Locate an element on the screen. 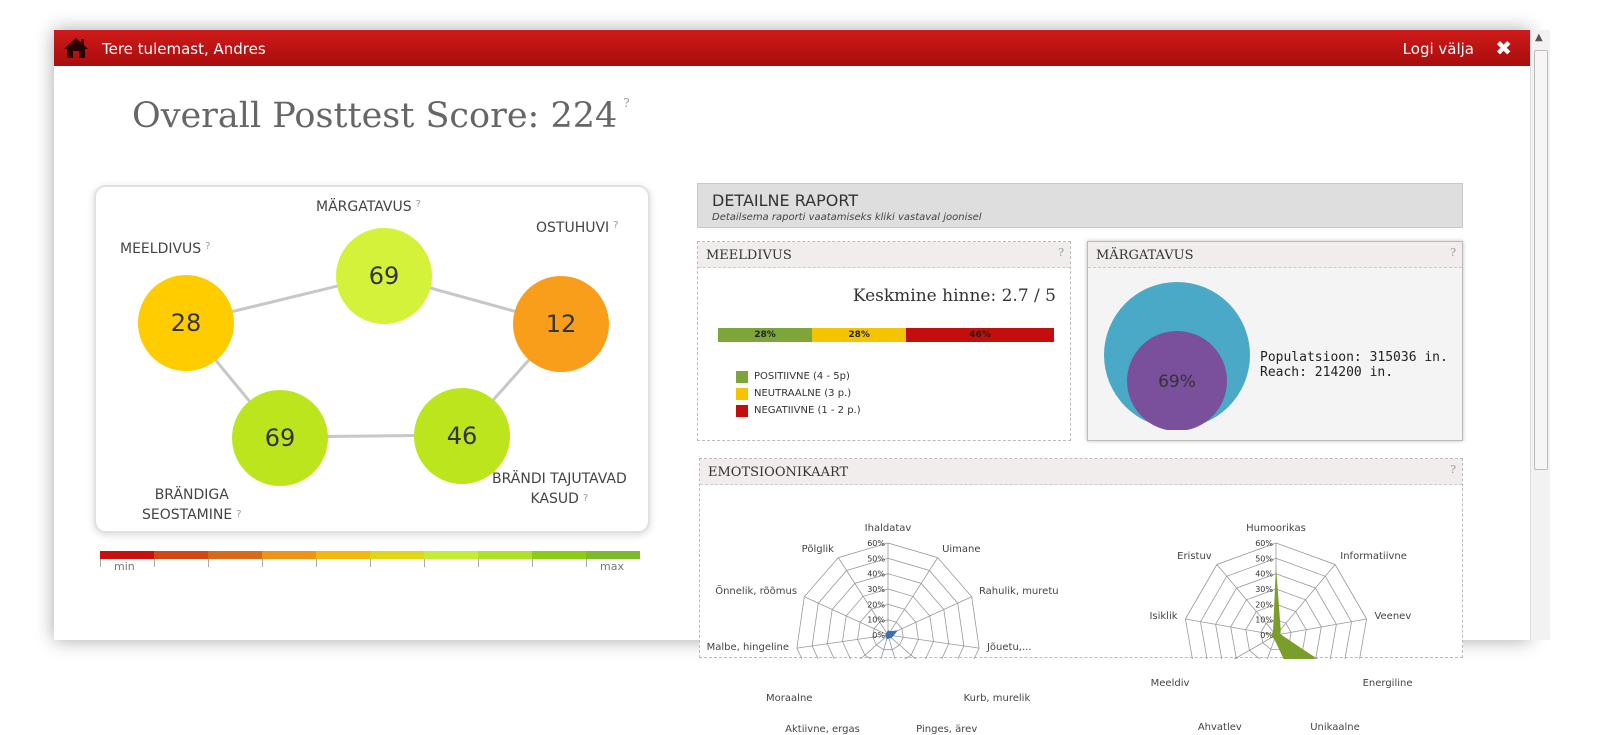  label-brandi-tajutavad-kasud: BRÄNDI TAJUTAVAD KASUD? is located at coordinates (559, 489).